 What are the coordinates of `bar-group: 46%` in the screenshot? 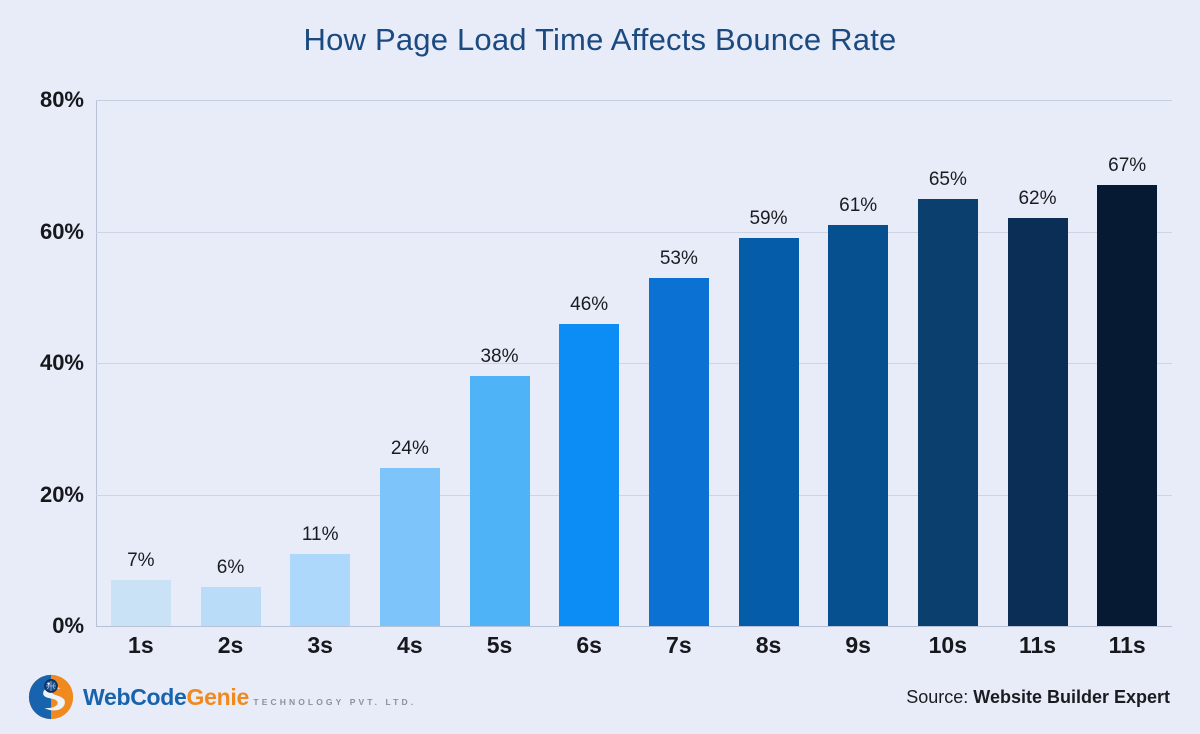 It's located at (589, 363).